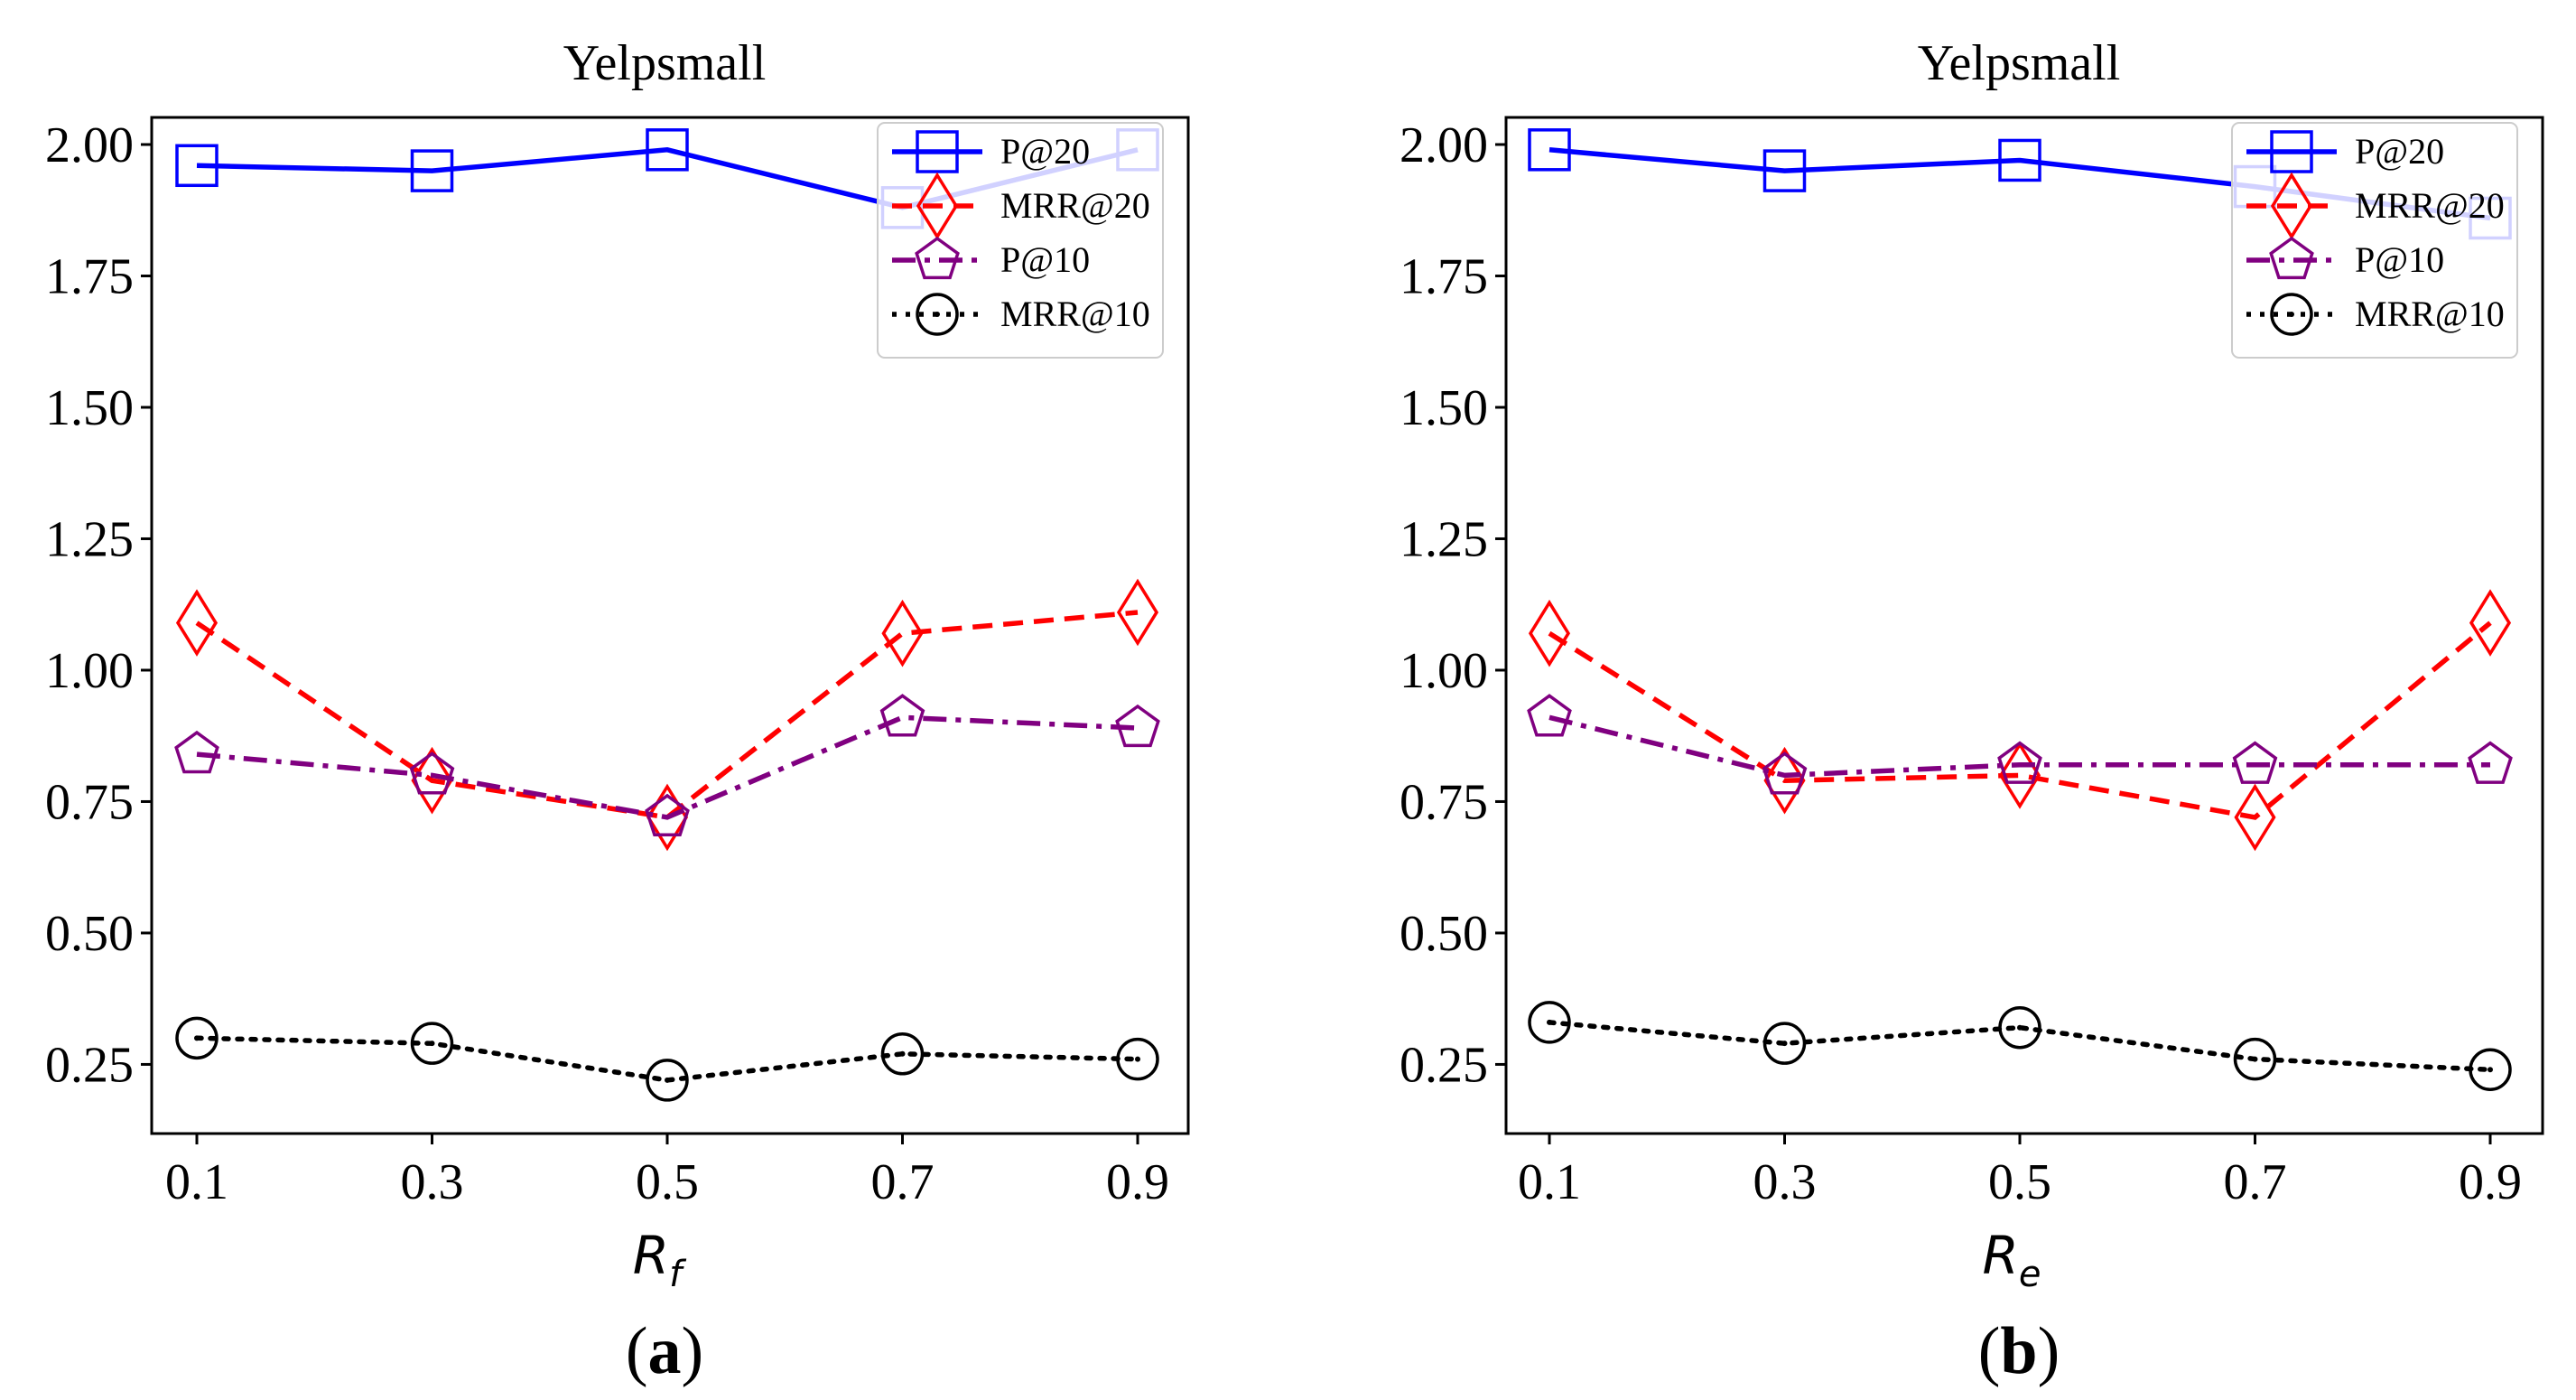 This screenshot has height=1400, width=2576. Describe the element at coordinates (2019, 1351) in the screenshot. I see `panel-caption: (b)` at that location.